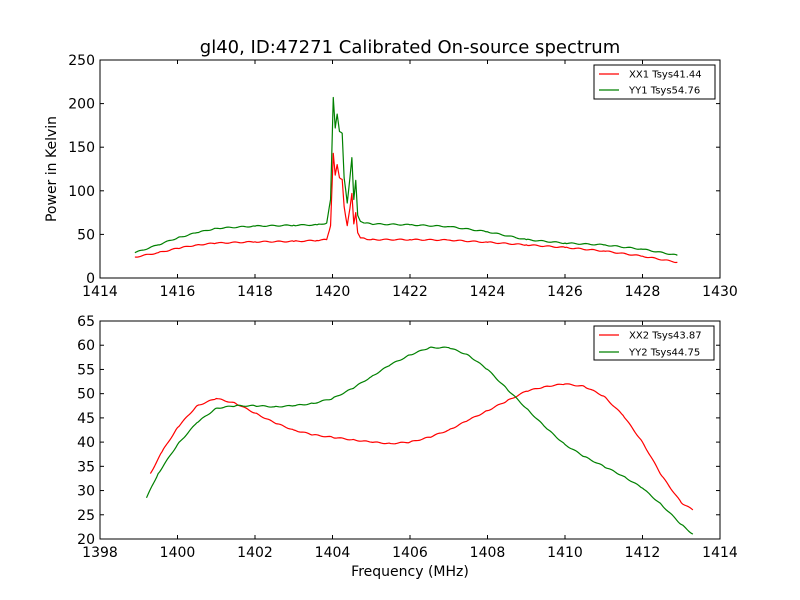 Image resolution: width=800 pixels, height=600 pixels. What do you see at coordinates (178, 553) in the screenshot?
I see `bottom-x-tick-label: 1400` at bounding box center [178, 553].